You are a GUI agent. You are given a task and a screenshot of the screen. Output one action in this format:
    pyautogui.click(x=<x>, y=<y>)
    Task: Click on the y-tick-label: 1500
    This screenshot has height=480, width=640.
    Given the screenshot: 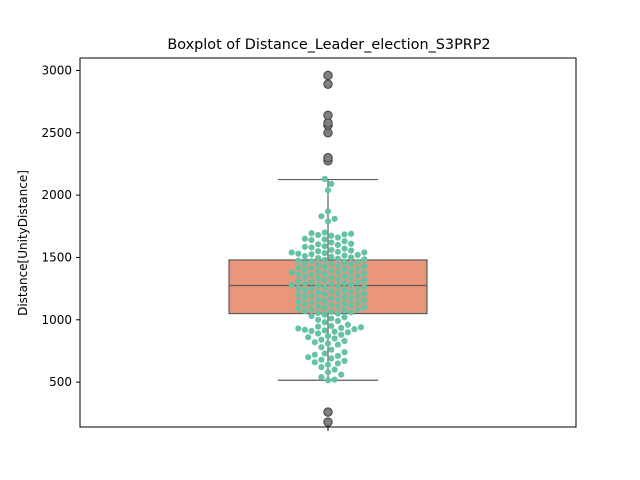 What is the action you would take?
    pyautogui.click(x=56, y=257)
    